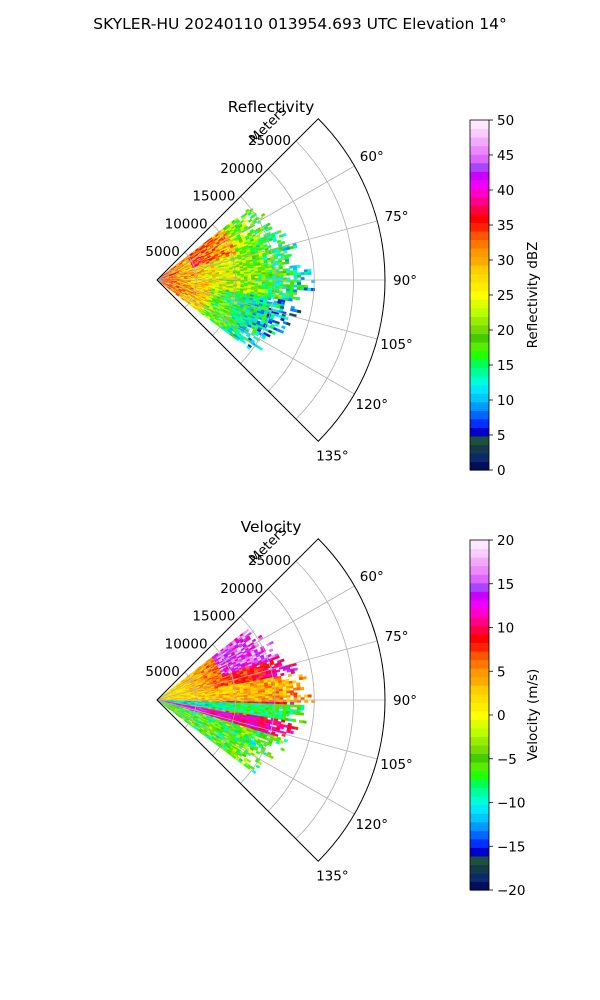  Describe the element at coordinates (505, 226) in the screenshot. I see `colorbar-tick-label: 35` at that location.